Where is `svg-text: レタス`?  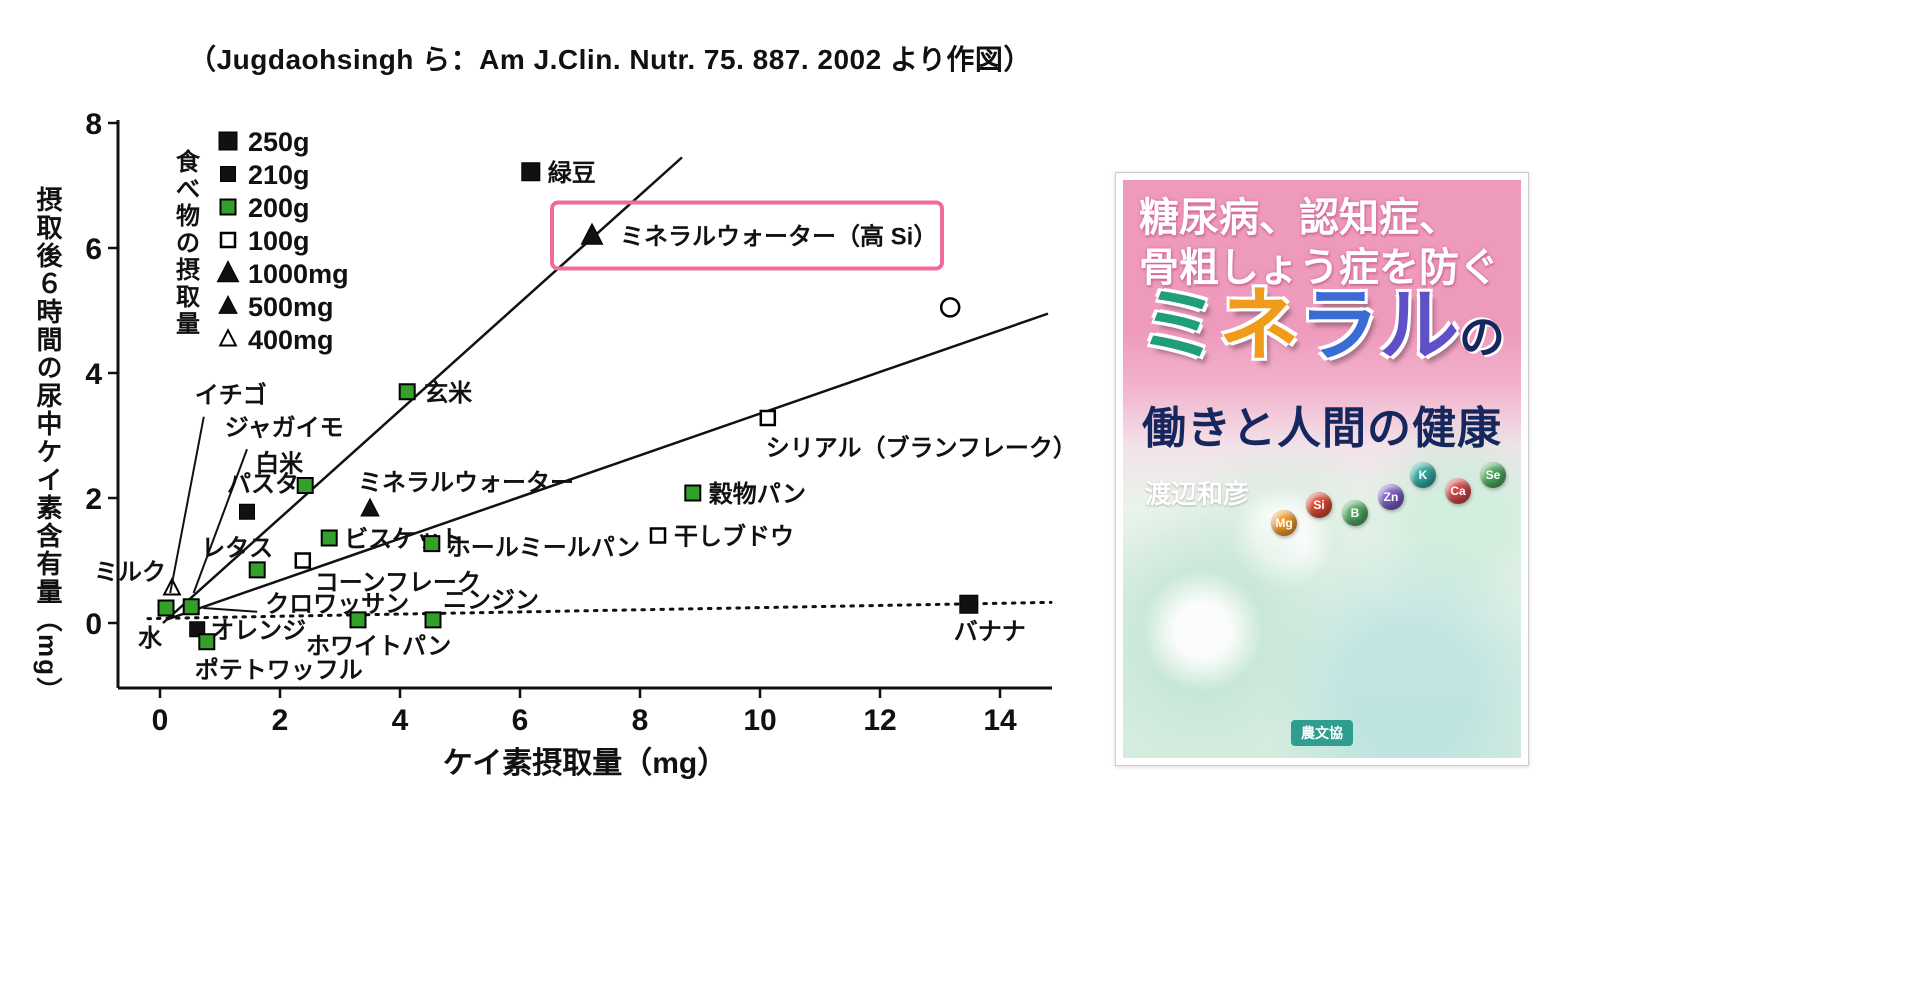 svg-text: レタス is located at coordinates (237, 548).